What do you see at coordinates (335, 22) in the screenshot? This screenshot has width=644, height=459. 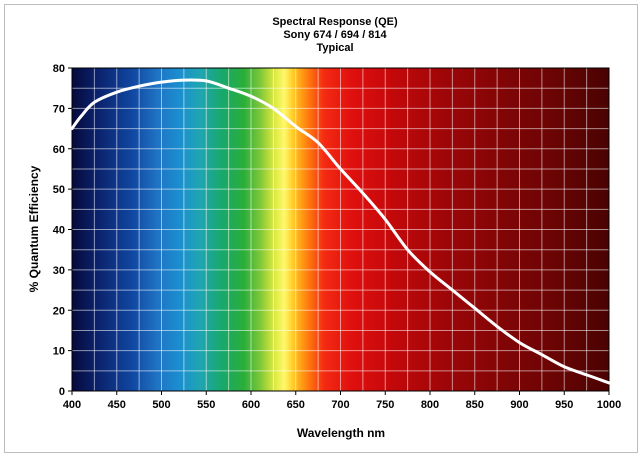 I see `chart-title-line-1: Spectral Response (QE)` at bounding box center [335, 22].